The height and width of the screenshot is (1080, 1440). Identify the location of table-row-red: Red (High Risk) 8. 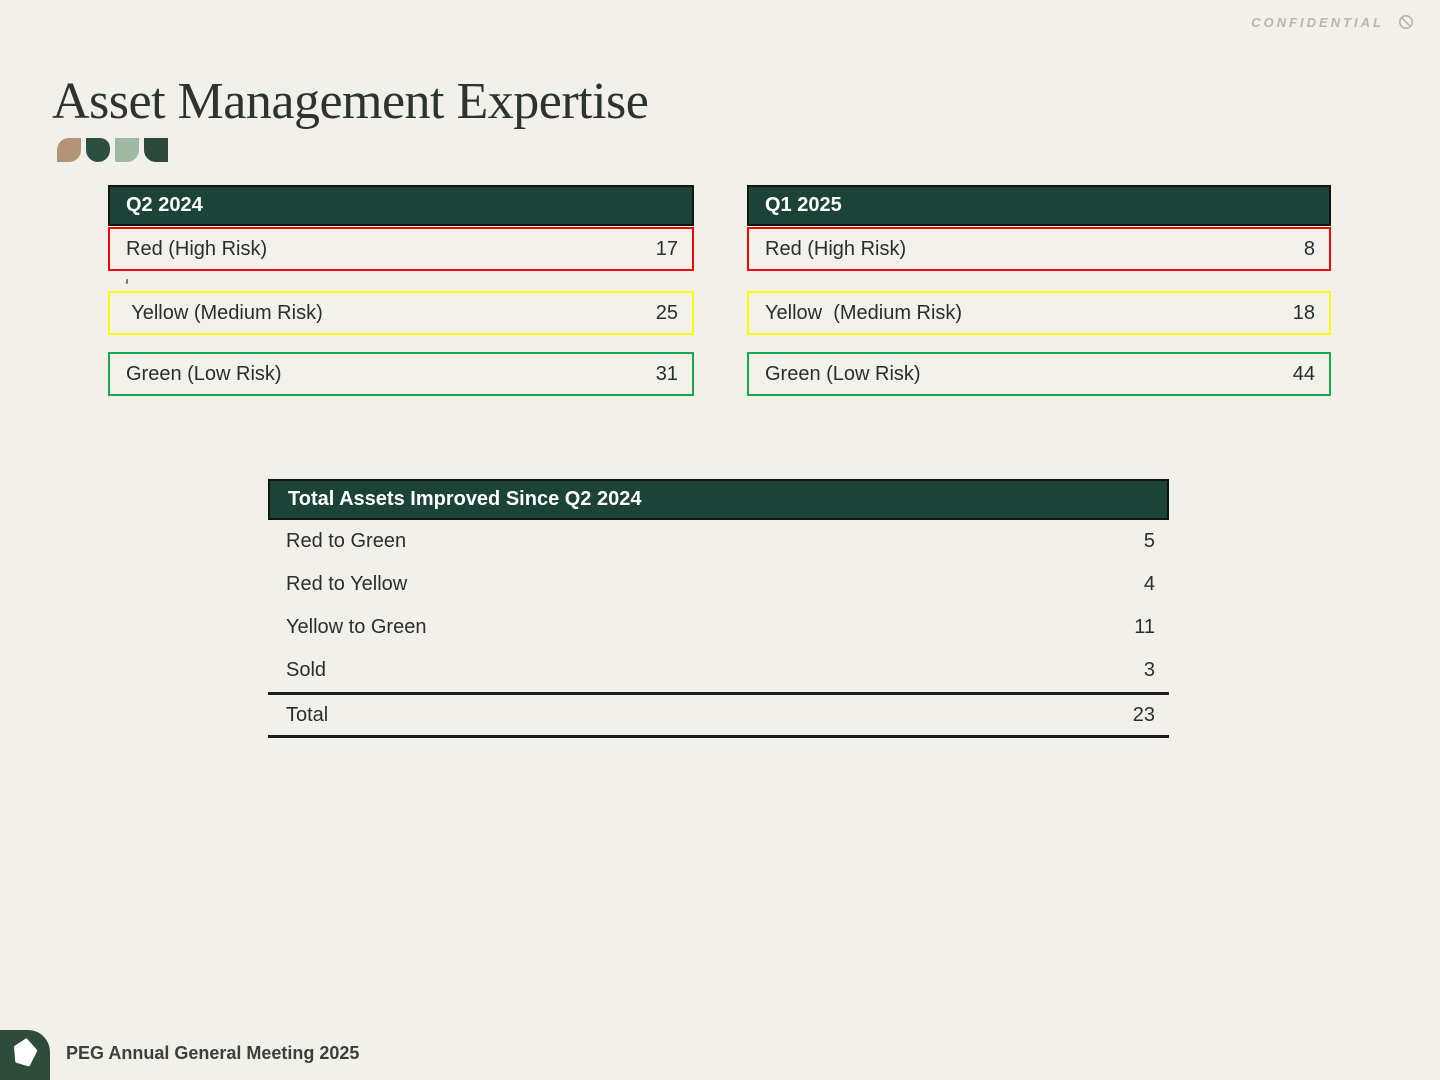
(1039, 249).